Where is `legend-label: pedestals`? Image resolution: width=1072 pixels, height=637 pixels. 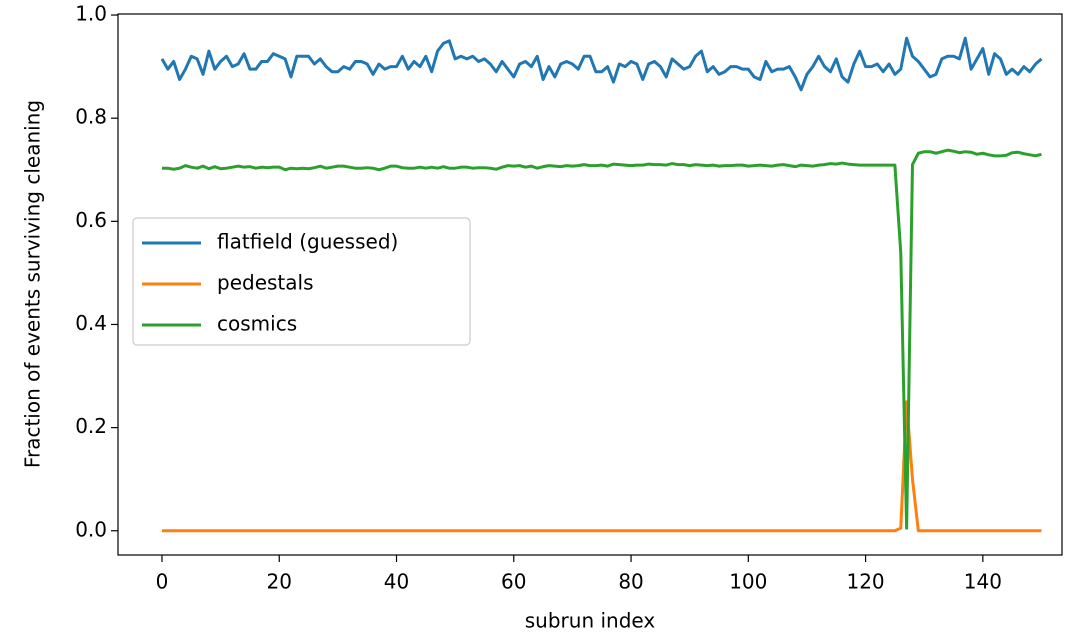
legend-label: pedestals is located at coordinates (265, 283).